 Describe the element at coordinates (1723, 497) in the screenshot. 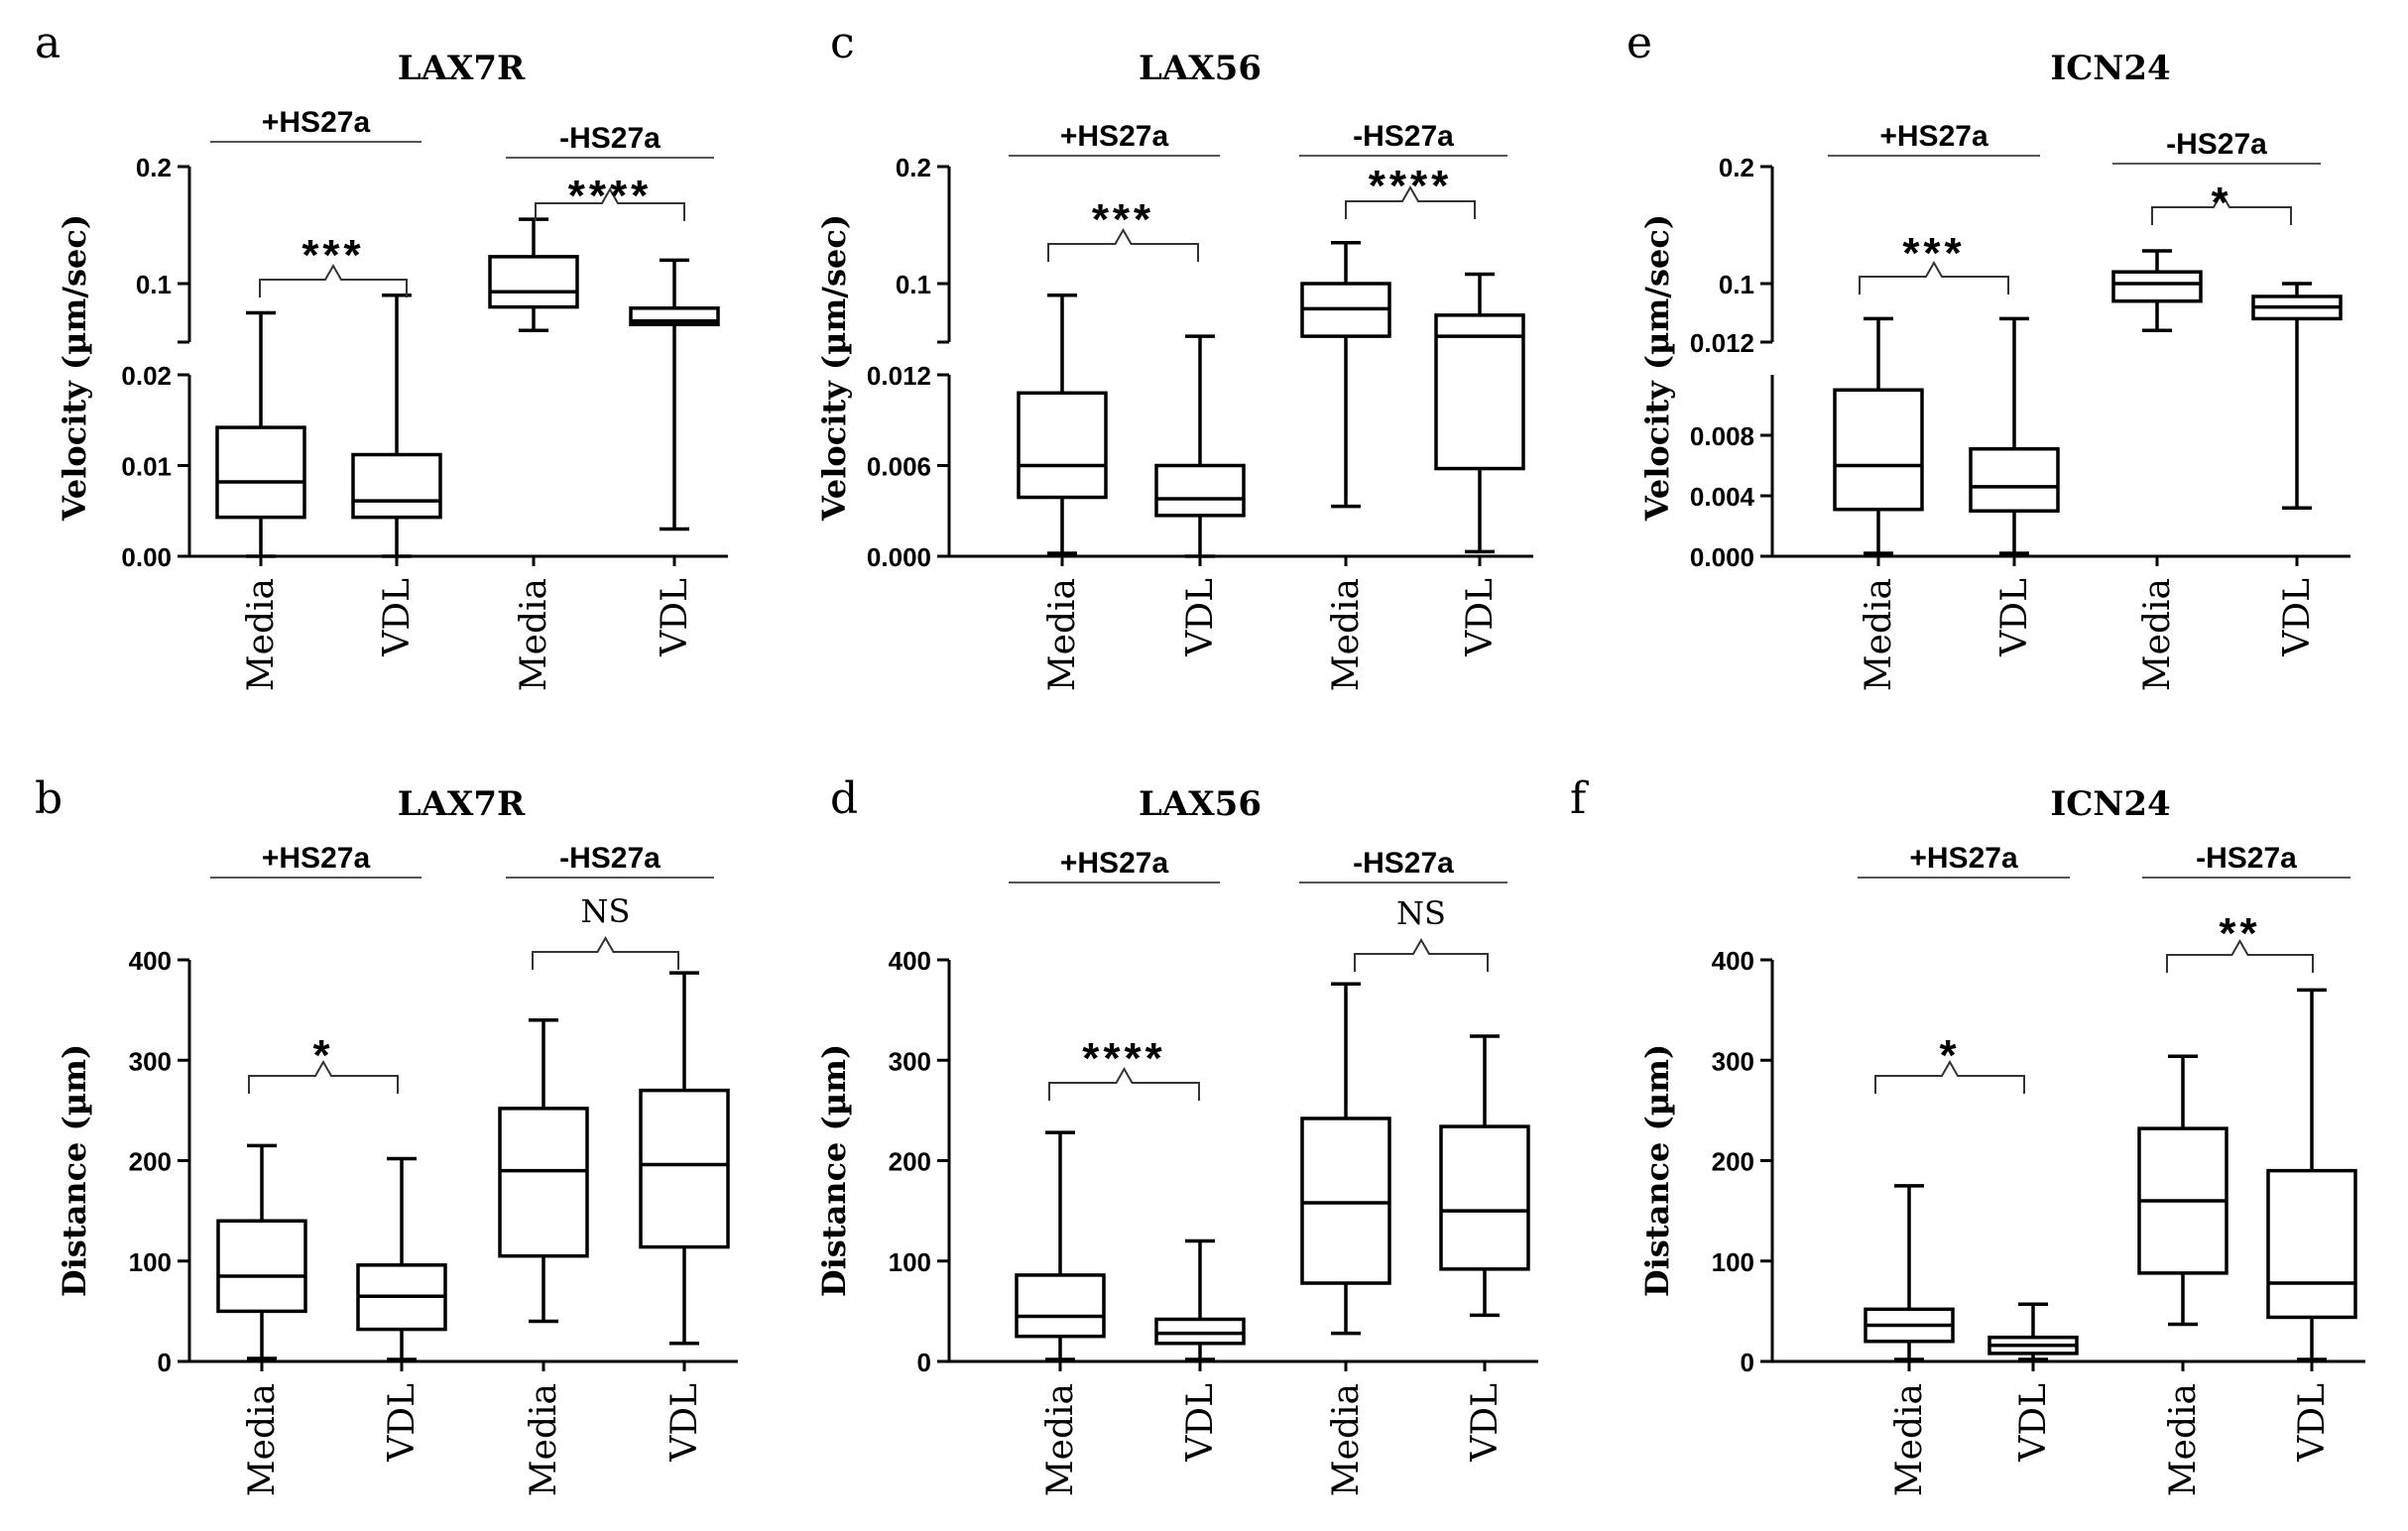

I see `y-tick-label: 0.004` at that location.